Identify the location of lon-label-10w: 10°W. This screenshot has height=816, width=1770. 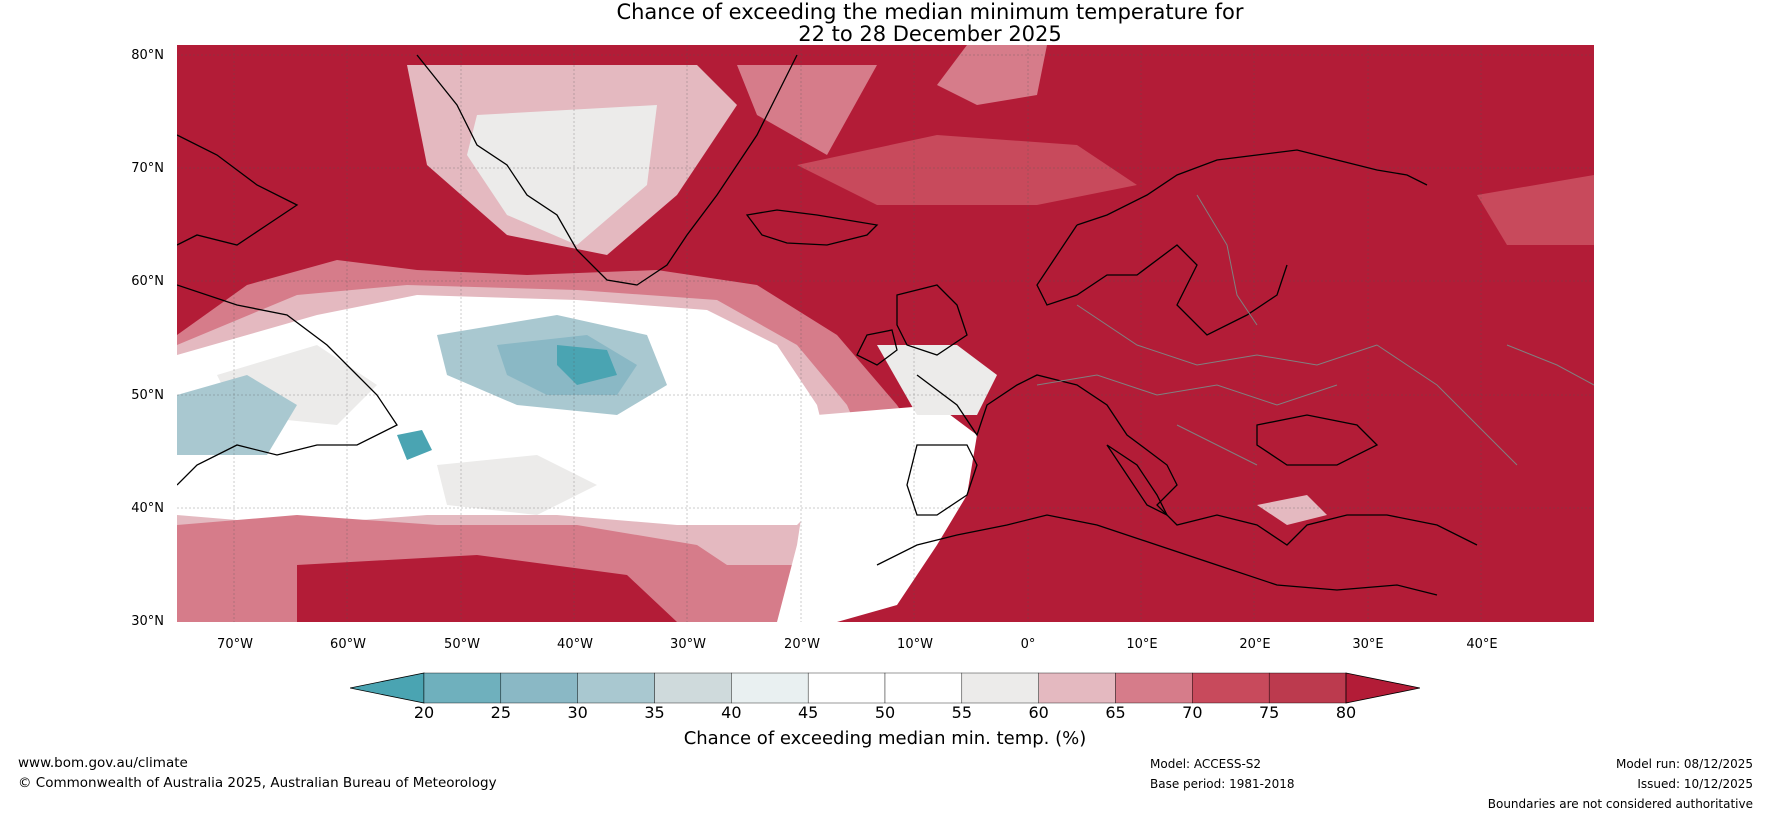
(915, 644).